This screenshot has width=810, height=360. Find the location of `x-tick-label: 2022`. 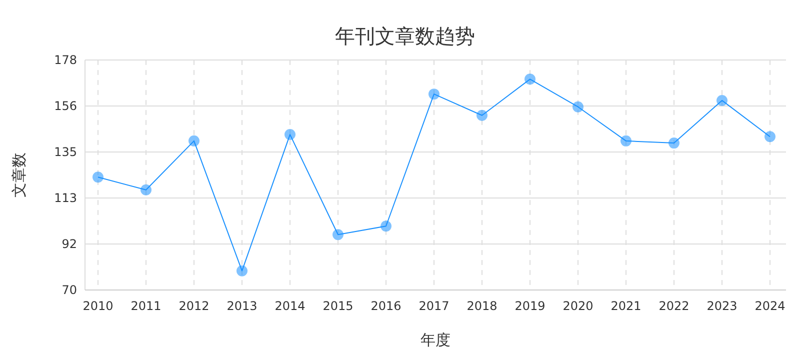

x-tick-label: 2022 is located at coordinates (674, 306).